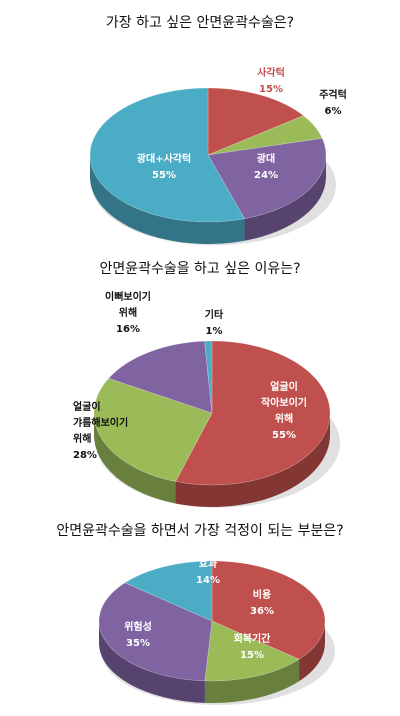  What do you see at coordinates (271, 72) in the screenshot?
I see `slice-category-label: 사각턱` at bounding box center [271, 72].